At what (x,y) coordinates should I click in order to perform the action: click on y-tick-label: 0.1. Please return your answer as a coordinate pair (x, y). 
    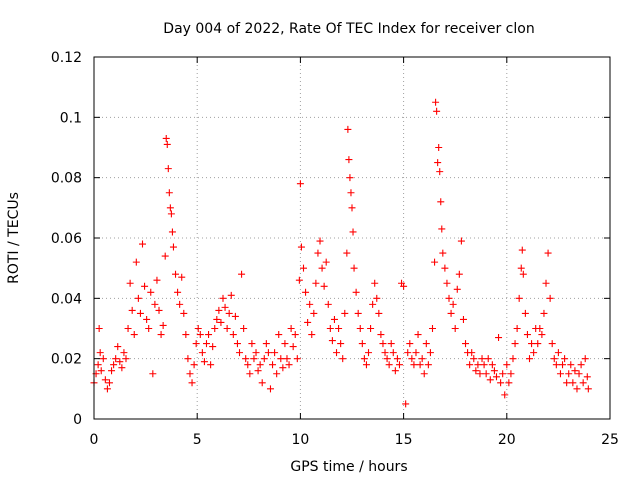
    Looking at the image, I should click on (71, 118).